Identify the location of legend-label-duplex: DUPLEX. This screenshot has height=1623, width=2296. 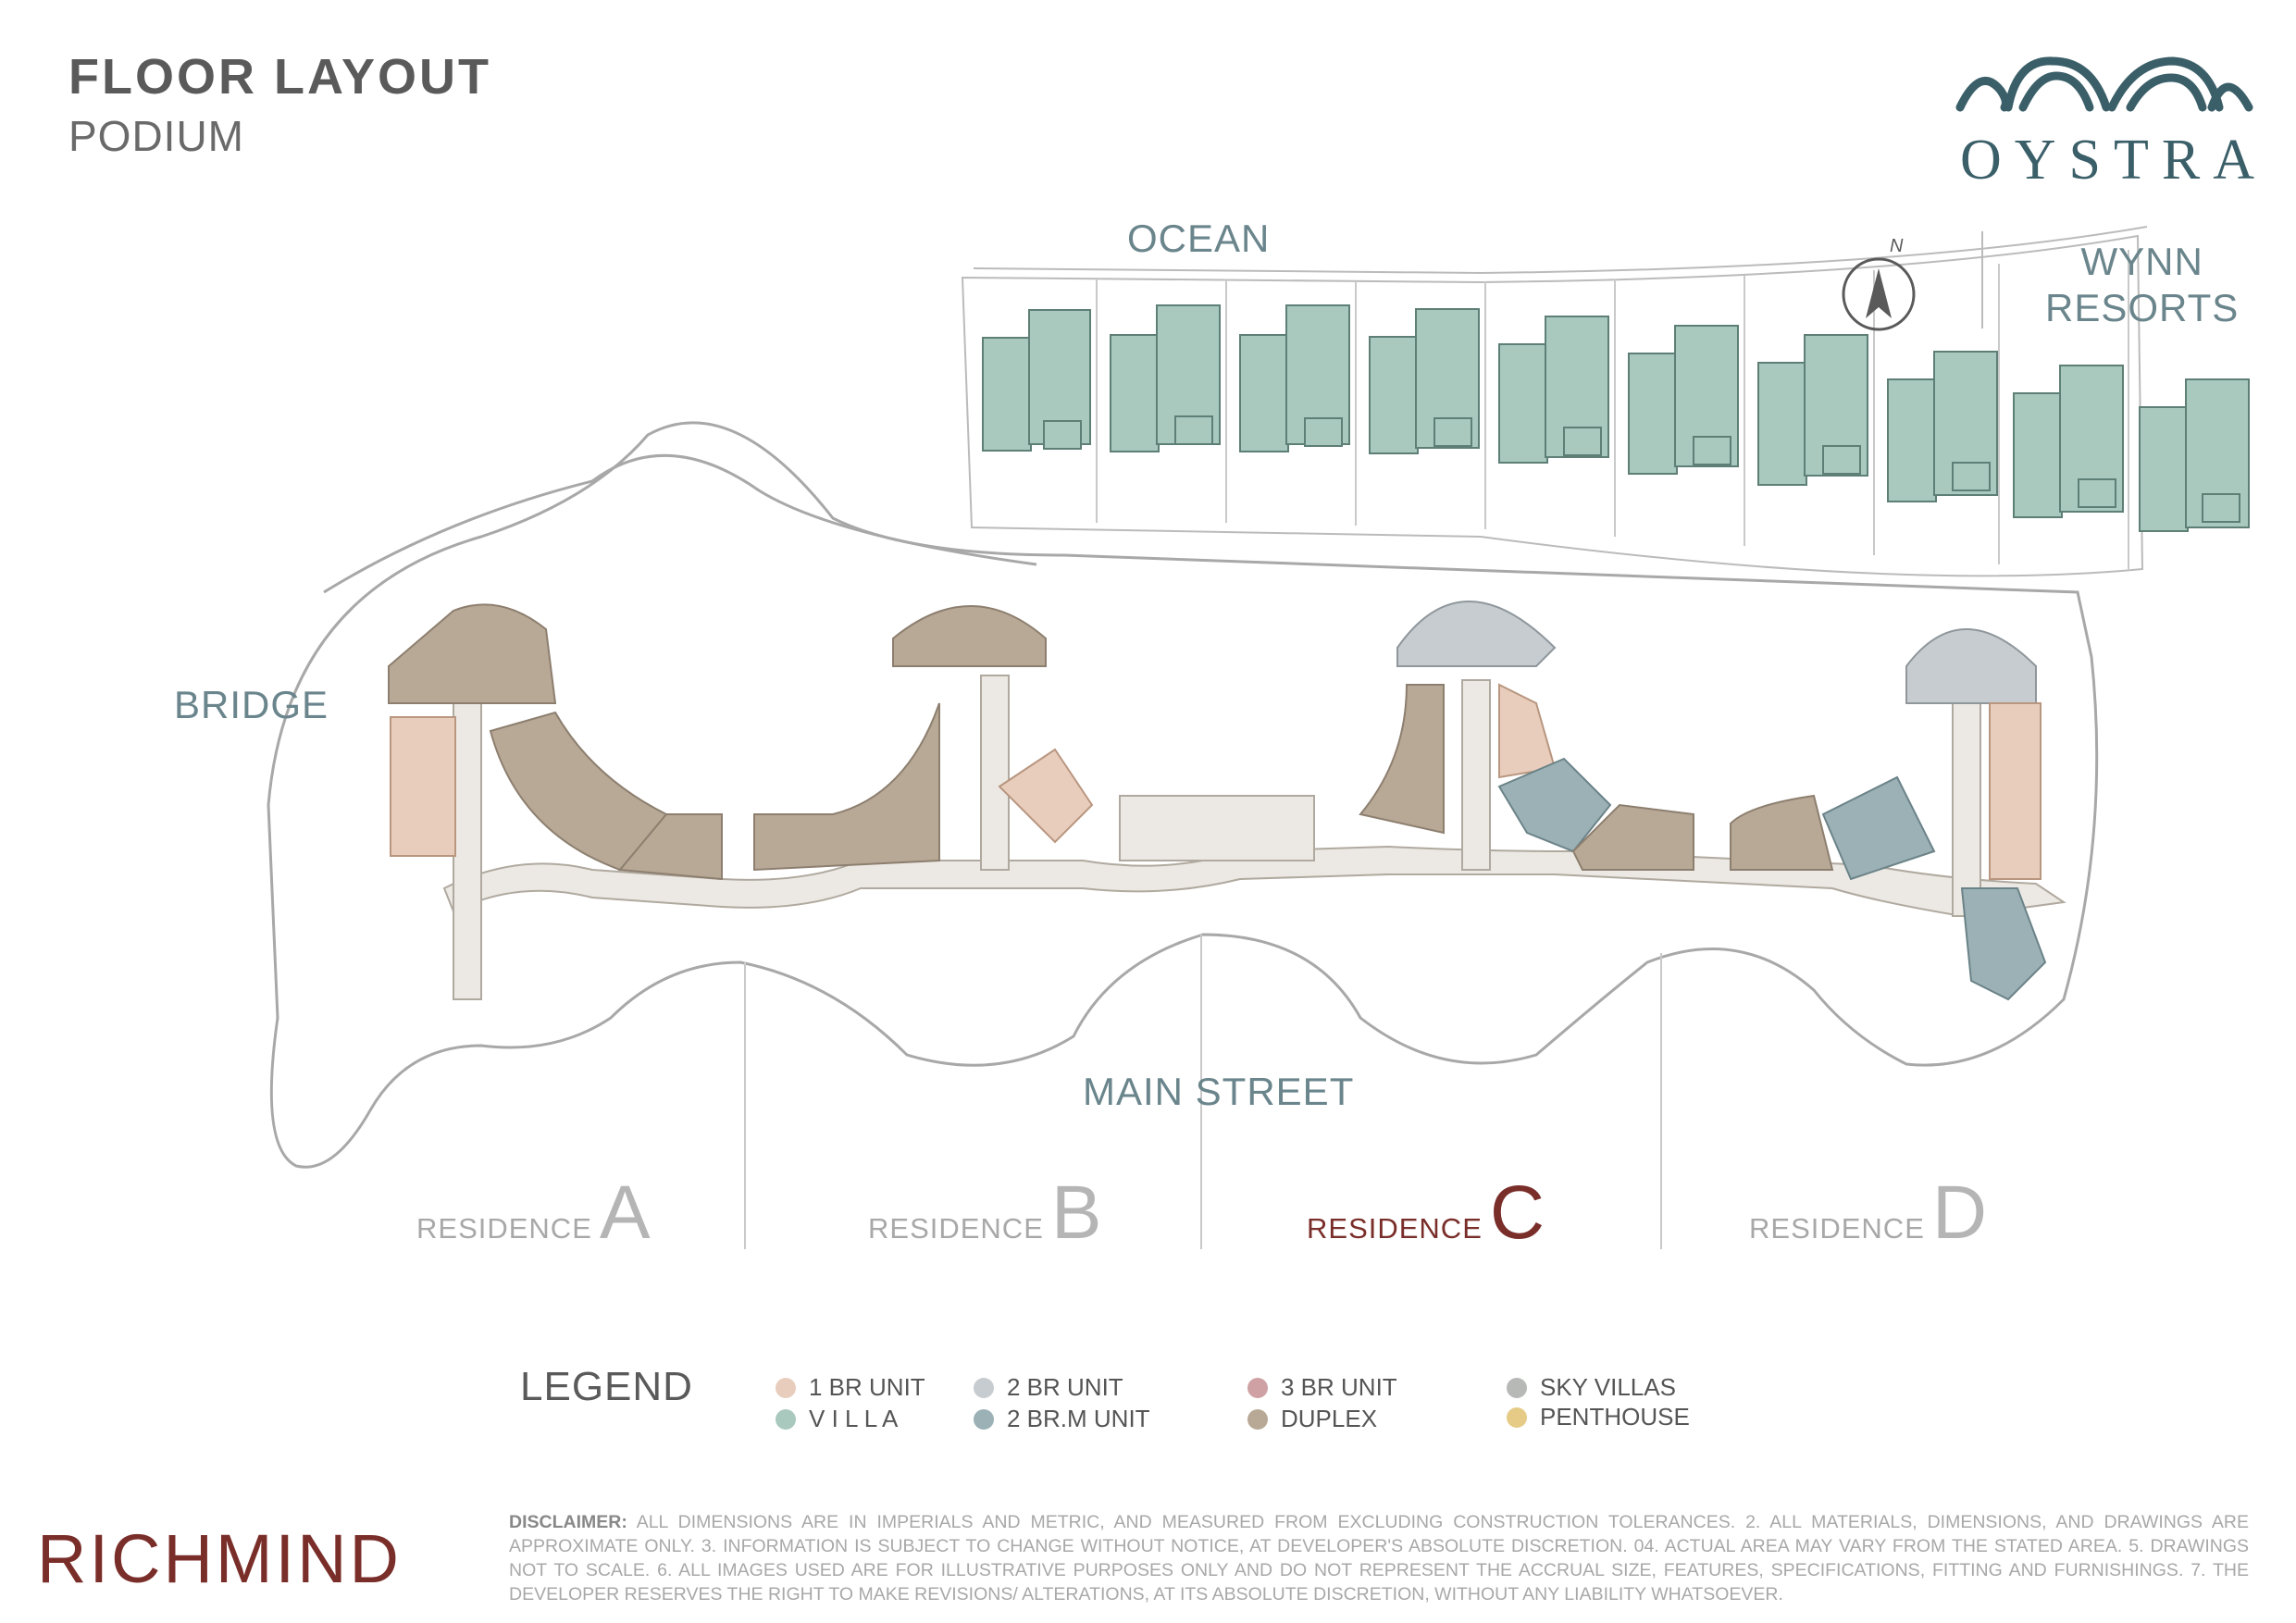
(1330, 1418).